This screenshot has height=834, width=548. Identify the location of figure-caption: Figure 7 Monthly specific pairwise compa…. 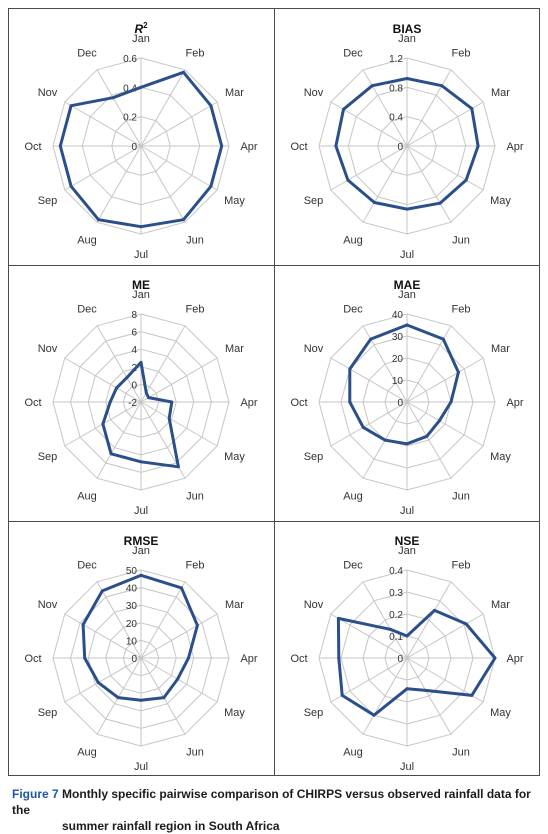
(274, 810).